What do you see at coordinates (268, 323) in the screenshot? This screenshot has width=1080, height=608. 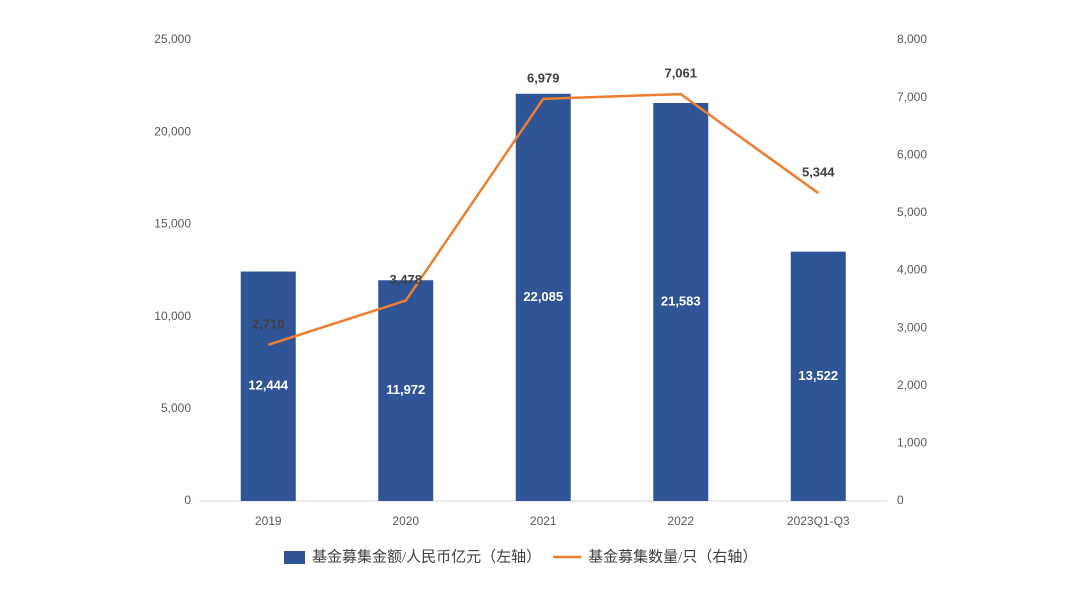 I see `line-value-label: 2,710` at bounding box center [268, 323].